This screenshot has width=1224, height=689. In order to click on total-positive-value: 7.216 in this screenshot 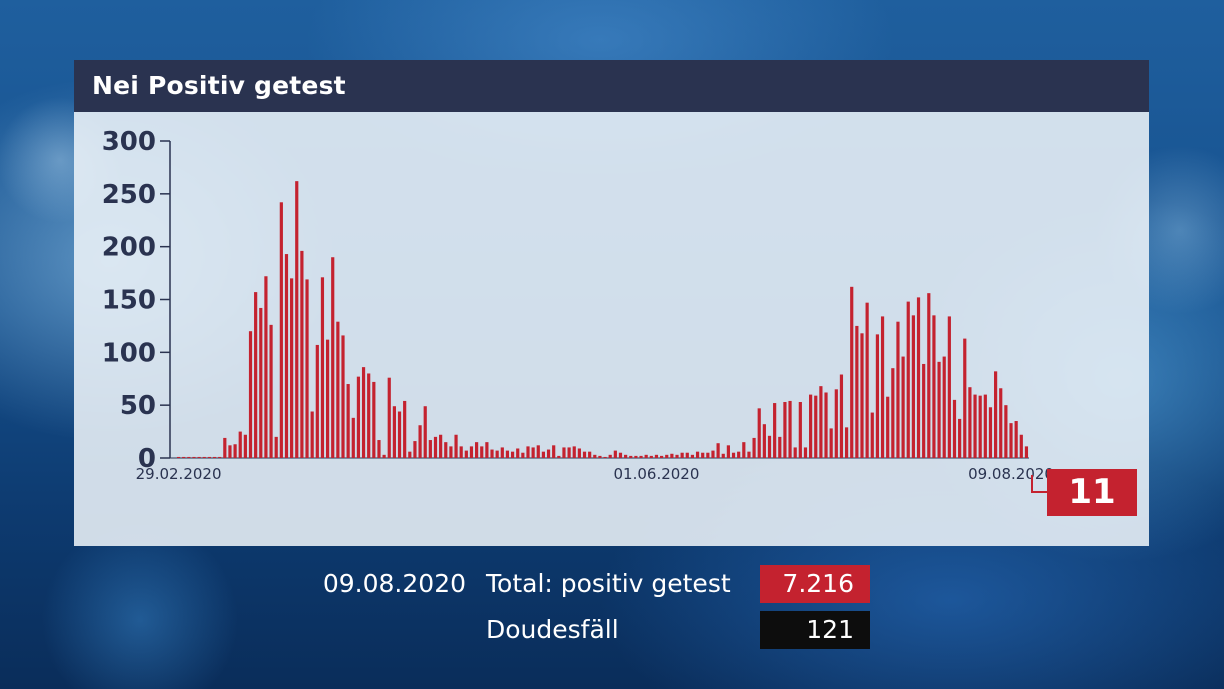, I will do `click(815, 584)`.